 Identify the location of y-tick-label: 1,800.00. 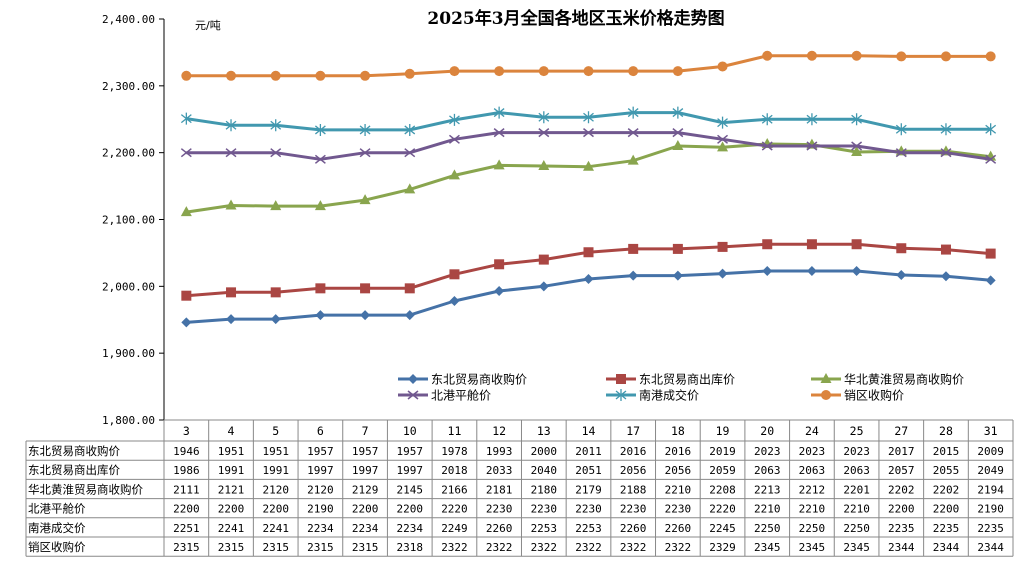
(128, 420).